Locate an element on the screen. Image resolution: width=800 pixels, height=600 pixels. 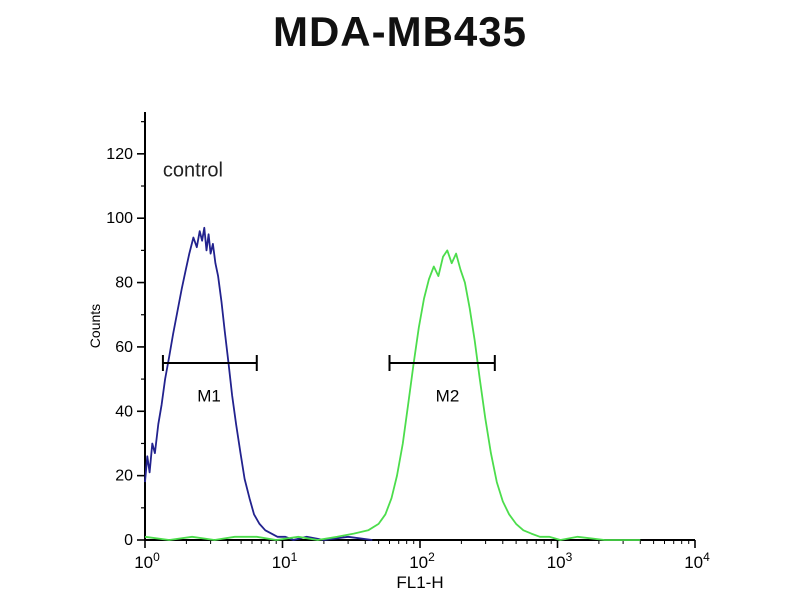
y-tick-label: 120 is located at coordinates (119, 154).